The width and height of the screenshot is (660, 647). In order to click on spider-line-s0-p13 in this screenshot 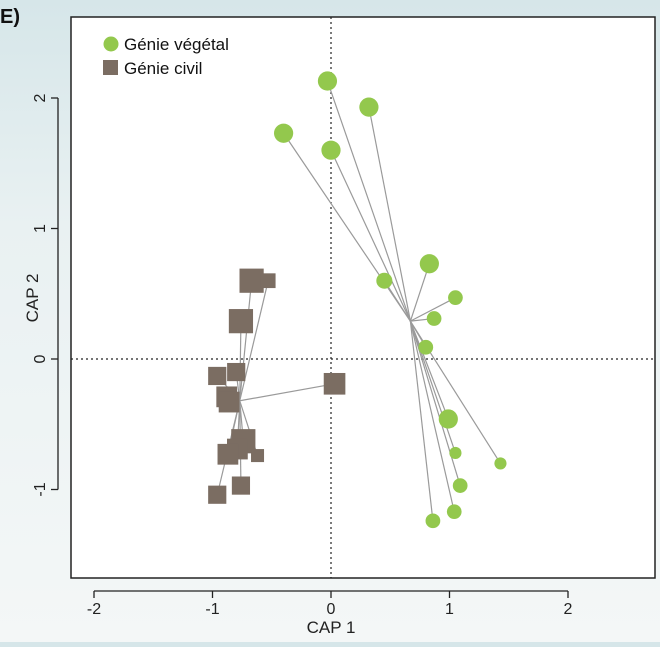, I will do `click(432, 416)`.